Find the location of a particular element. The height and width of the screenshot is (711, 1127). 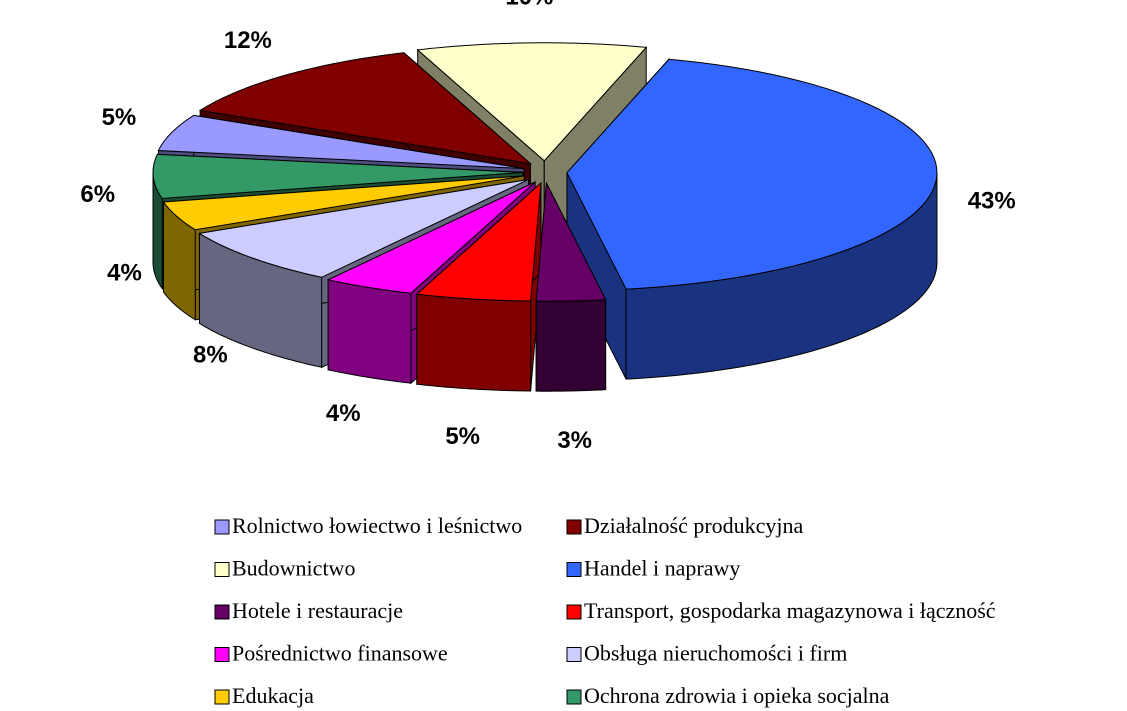

data-label: 12% is located at coordinates (248, 40).